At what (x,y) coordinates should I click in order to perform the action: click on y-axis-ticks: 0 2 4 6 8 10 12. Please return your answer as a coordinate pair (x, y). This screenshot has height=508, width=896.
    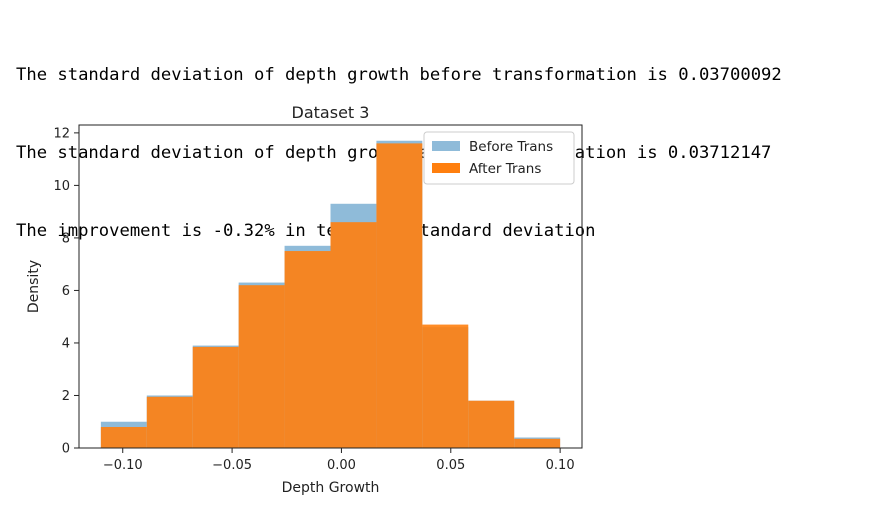
    Looking at the image, I should click on (66, 291).